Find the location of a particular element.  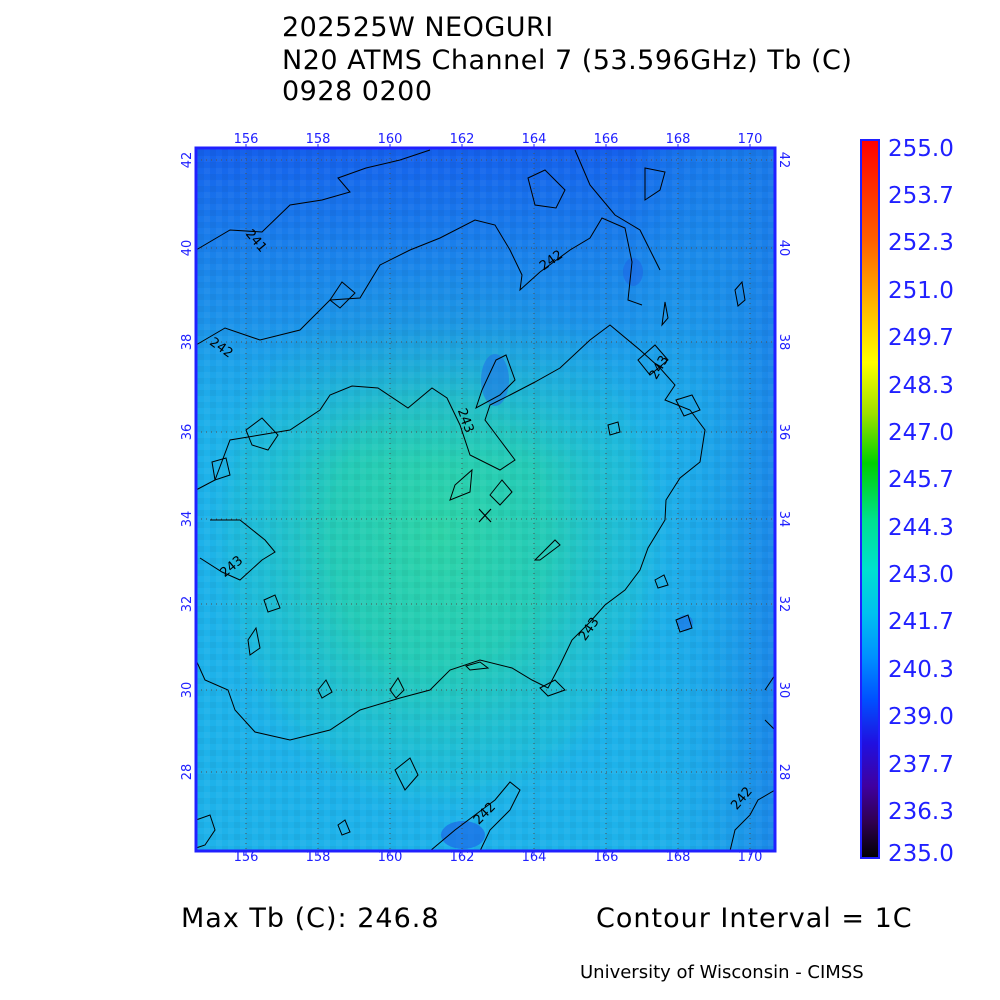

lat-labels-right: 28 30 32 34 36 38 40 42 is located at coordinates (783, 466).